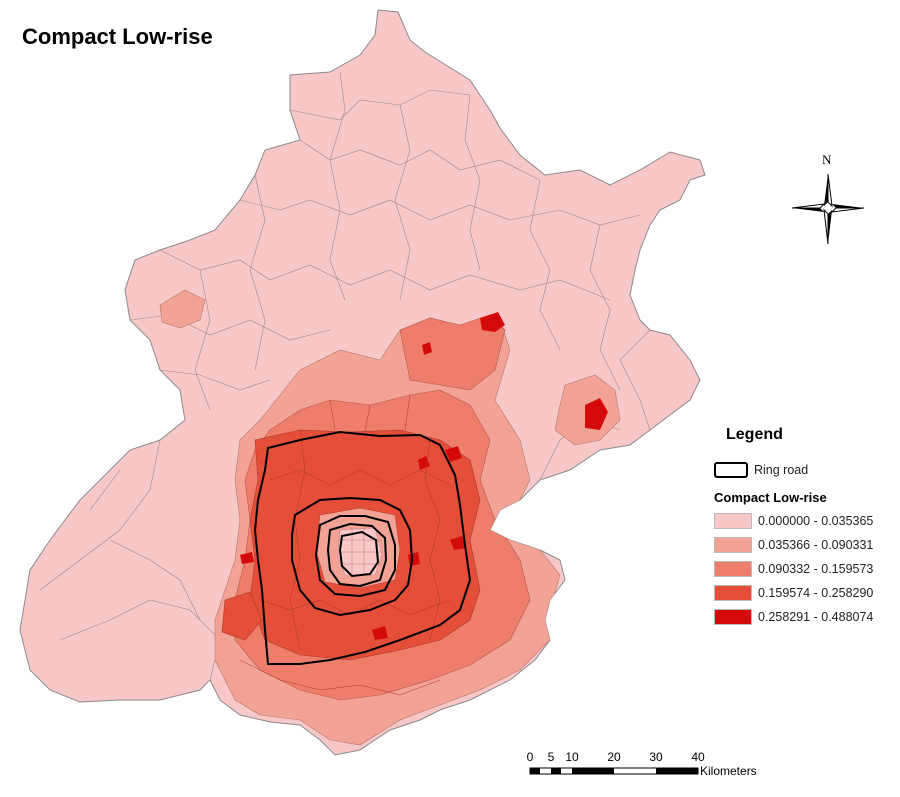  I want to click on class-3-north-arm, so click(452, 352).